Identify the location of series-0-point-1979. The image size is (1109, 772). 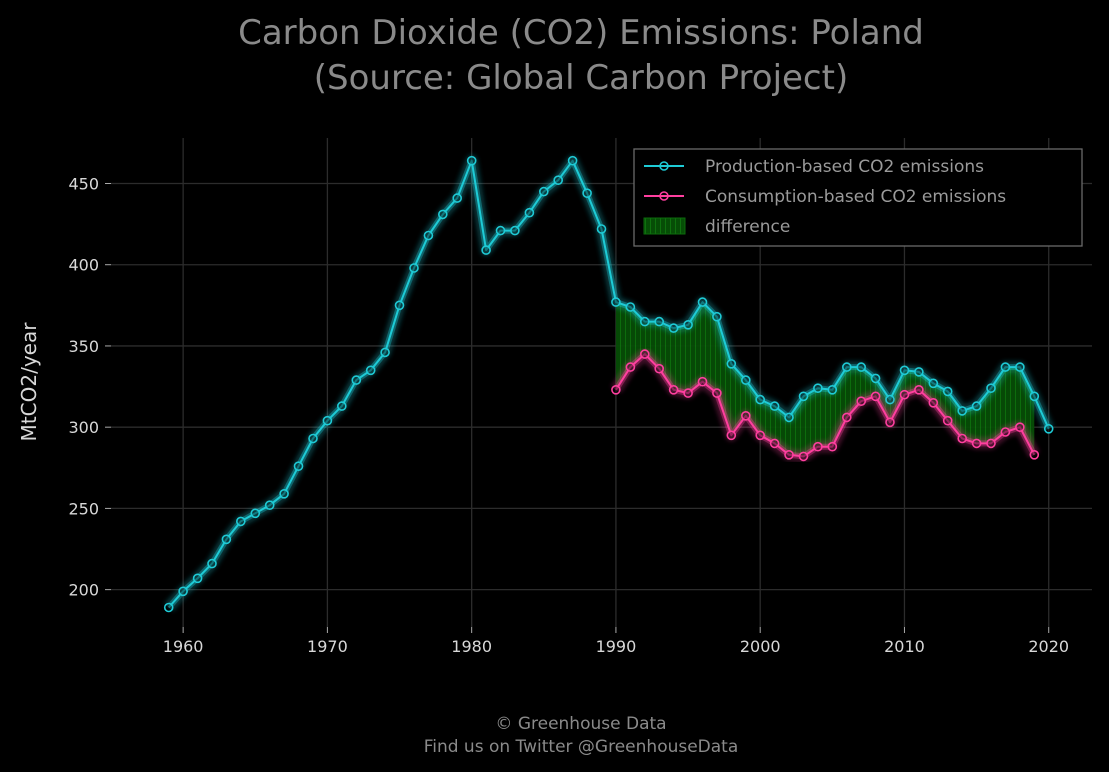
(457, 198).